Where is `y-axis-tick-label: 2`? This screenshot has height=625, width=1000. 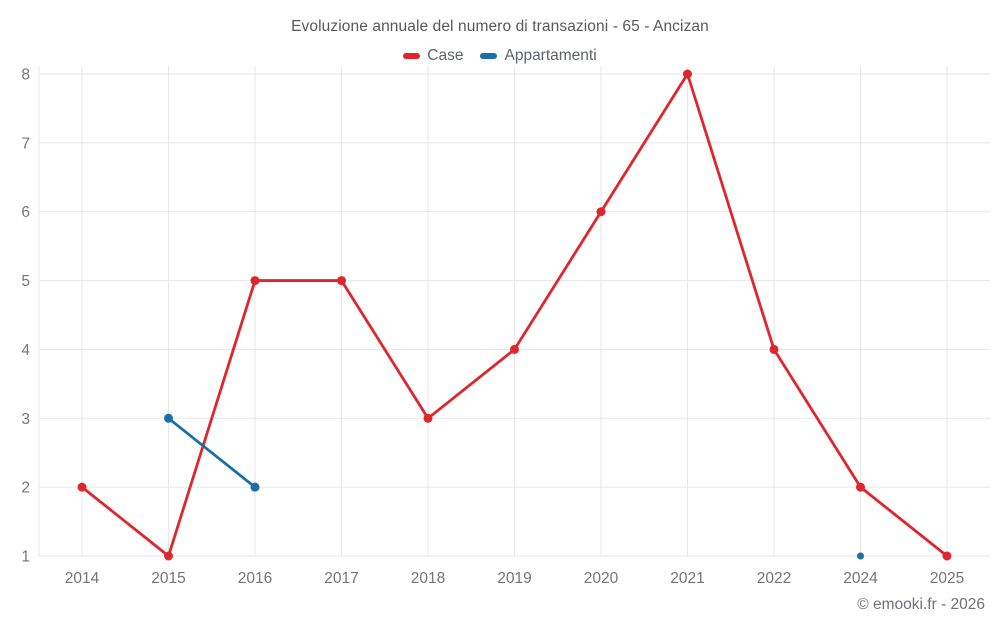
y-axis-tick-label: 2 is located at coordinates (25, 488).